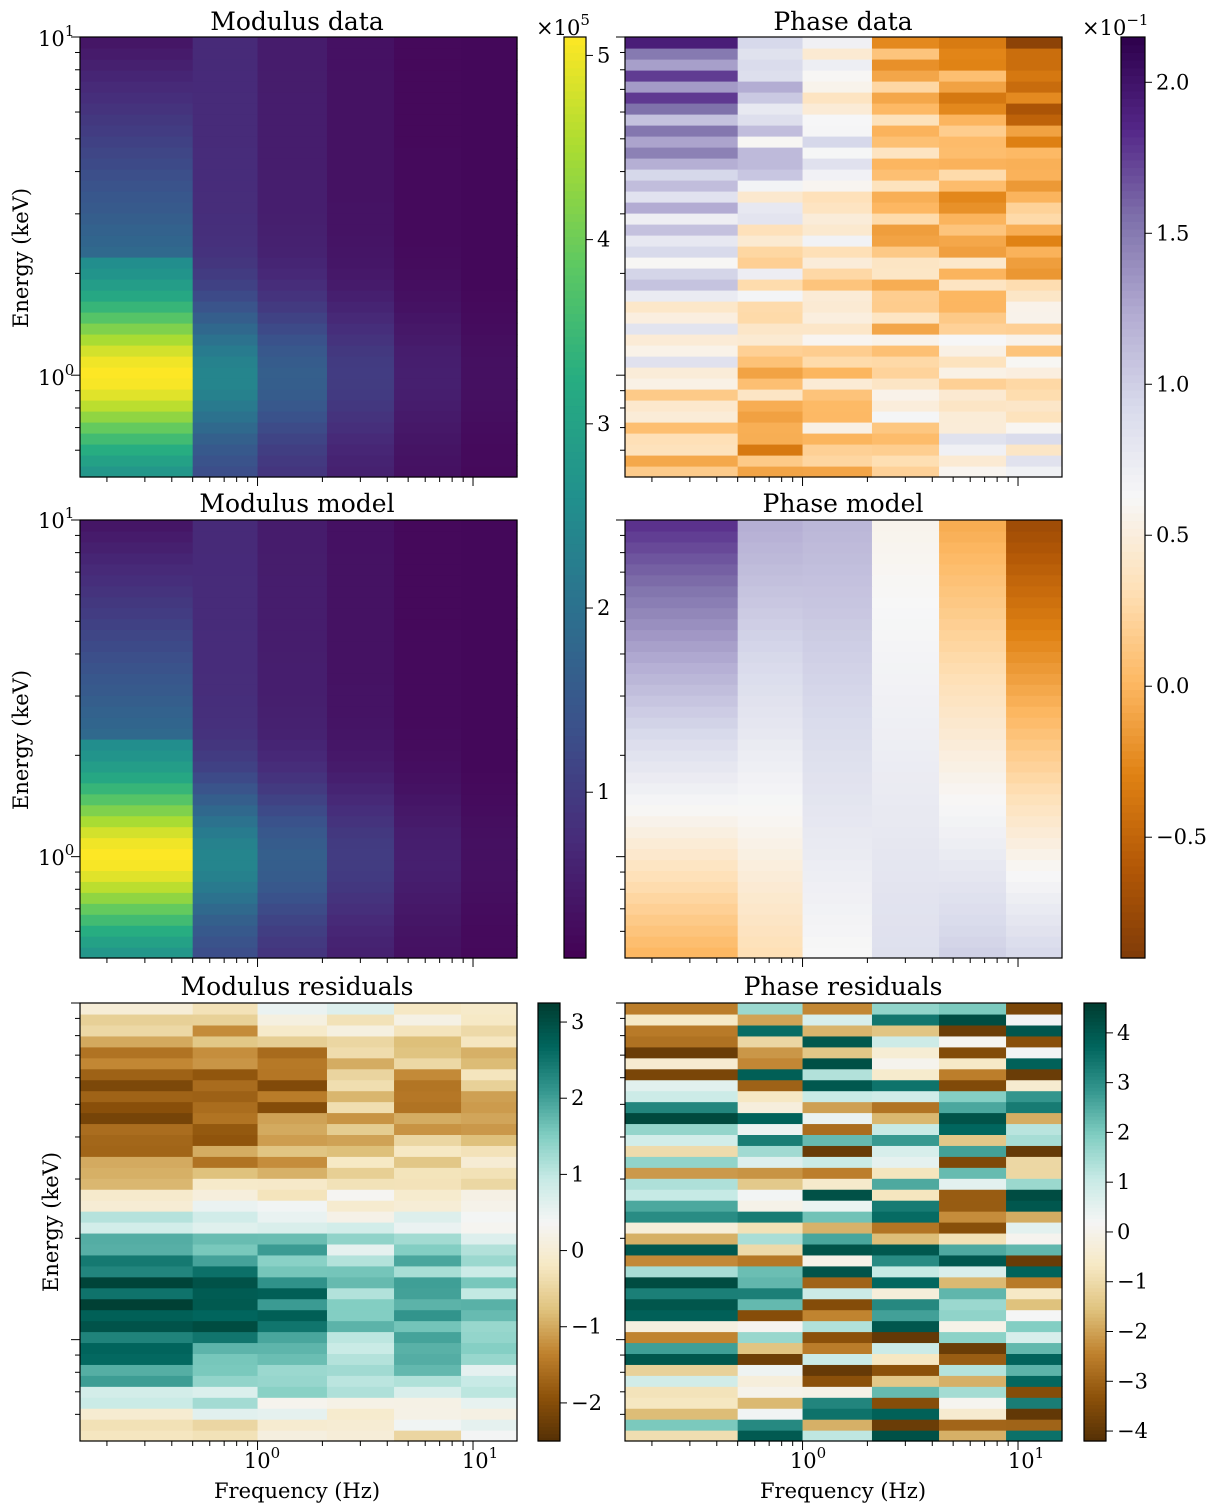 Image resolution: width=1210 pixels, height=1511 pixels. Describe the element at coordinates (839, 743) in the screenshot. I see `phase-model-panel` at that location.